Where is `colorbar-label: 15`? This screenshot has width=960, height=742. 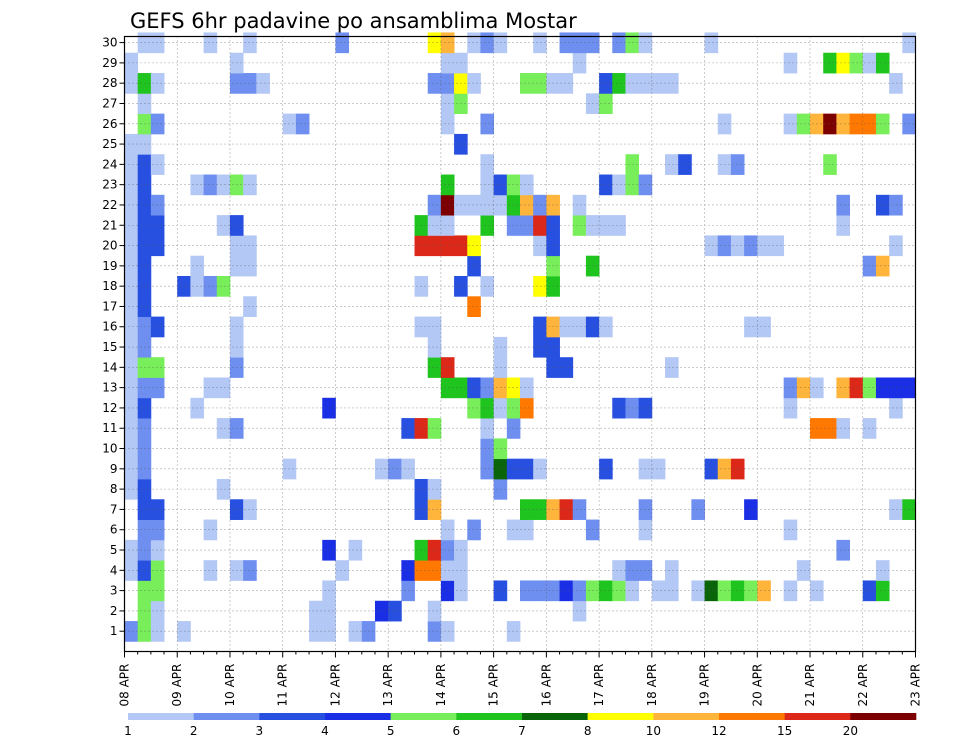
colorbar-label: 15 is located at coordinates (784, 731).